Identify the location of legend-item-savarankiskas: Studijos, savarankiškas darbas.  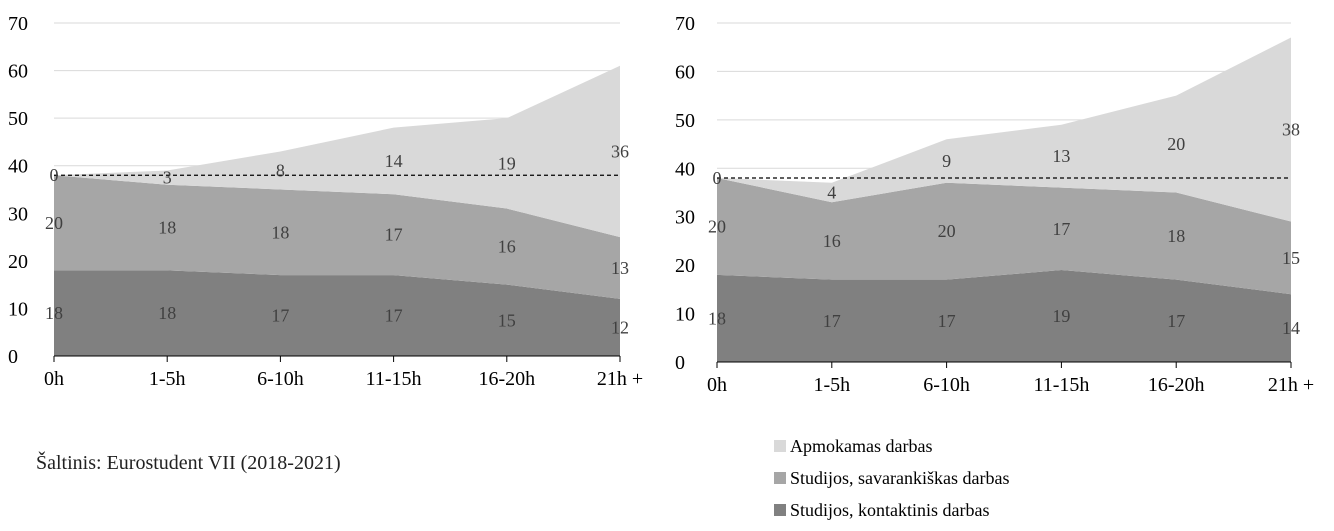
(891, 478).